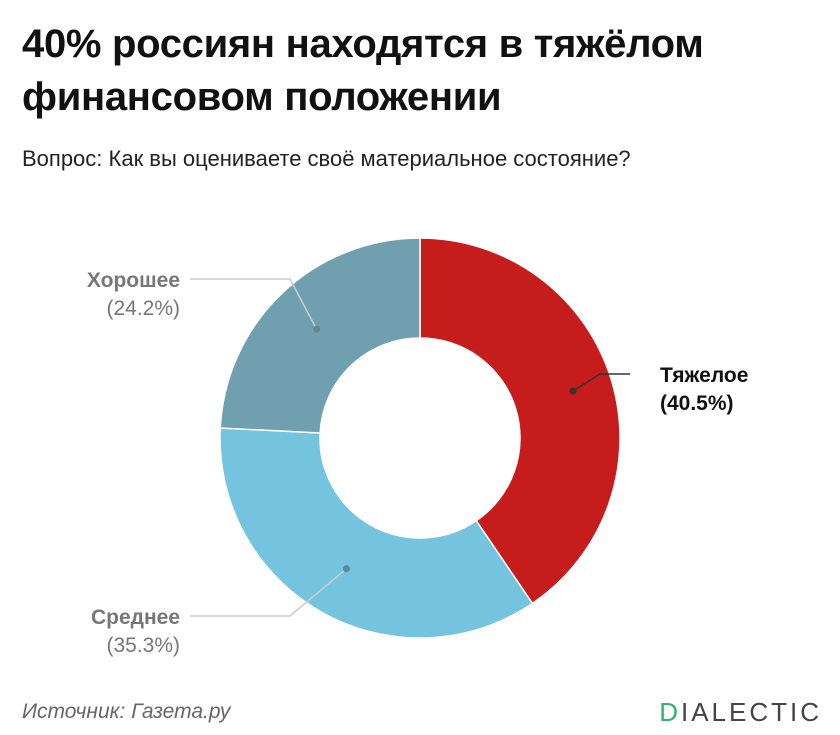 This screenshot has width=840, height=735. What do you see at coordinates (135, 617) in the screenshot?
I see `slice-label-2: Среднее` at bounding box center [135, 617].